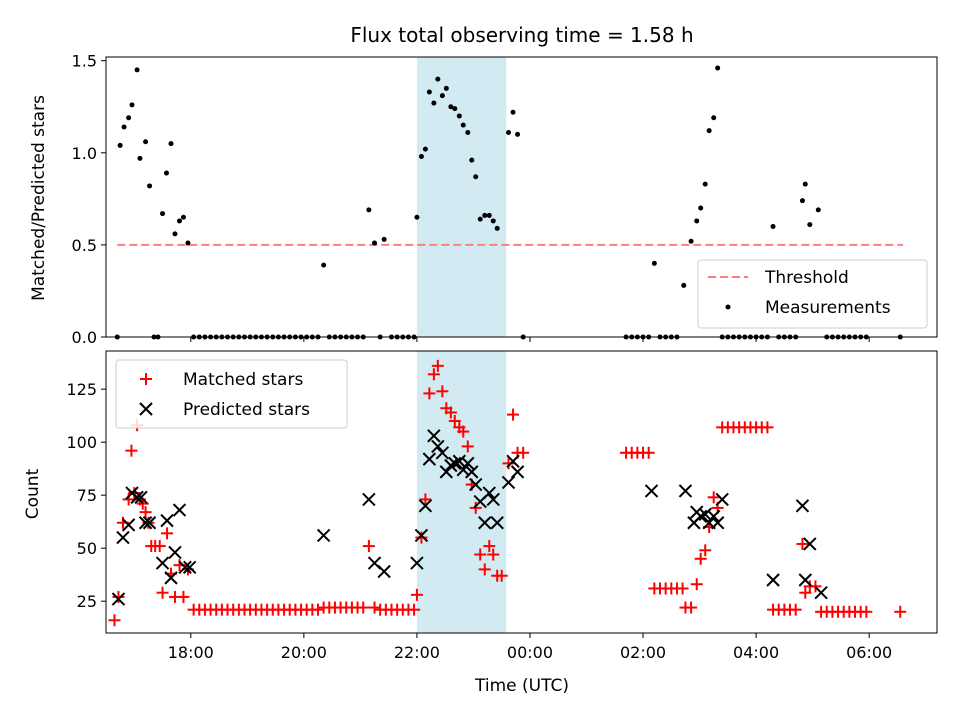 The width and height of the screenshot is (960, 720). Describe the element at coordinates (869, 652) in the screenshot. I see `xtick-label: 06:00` at that location.